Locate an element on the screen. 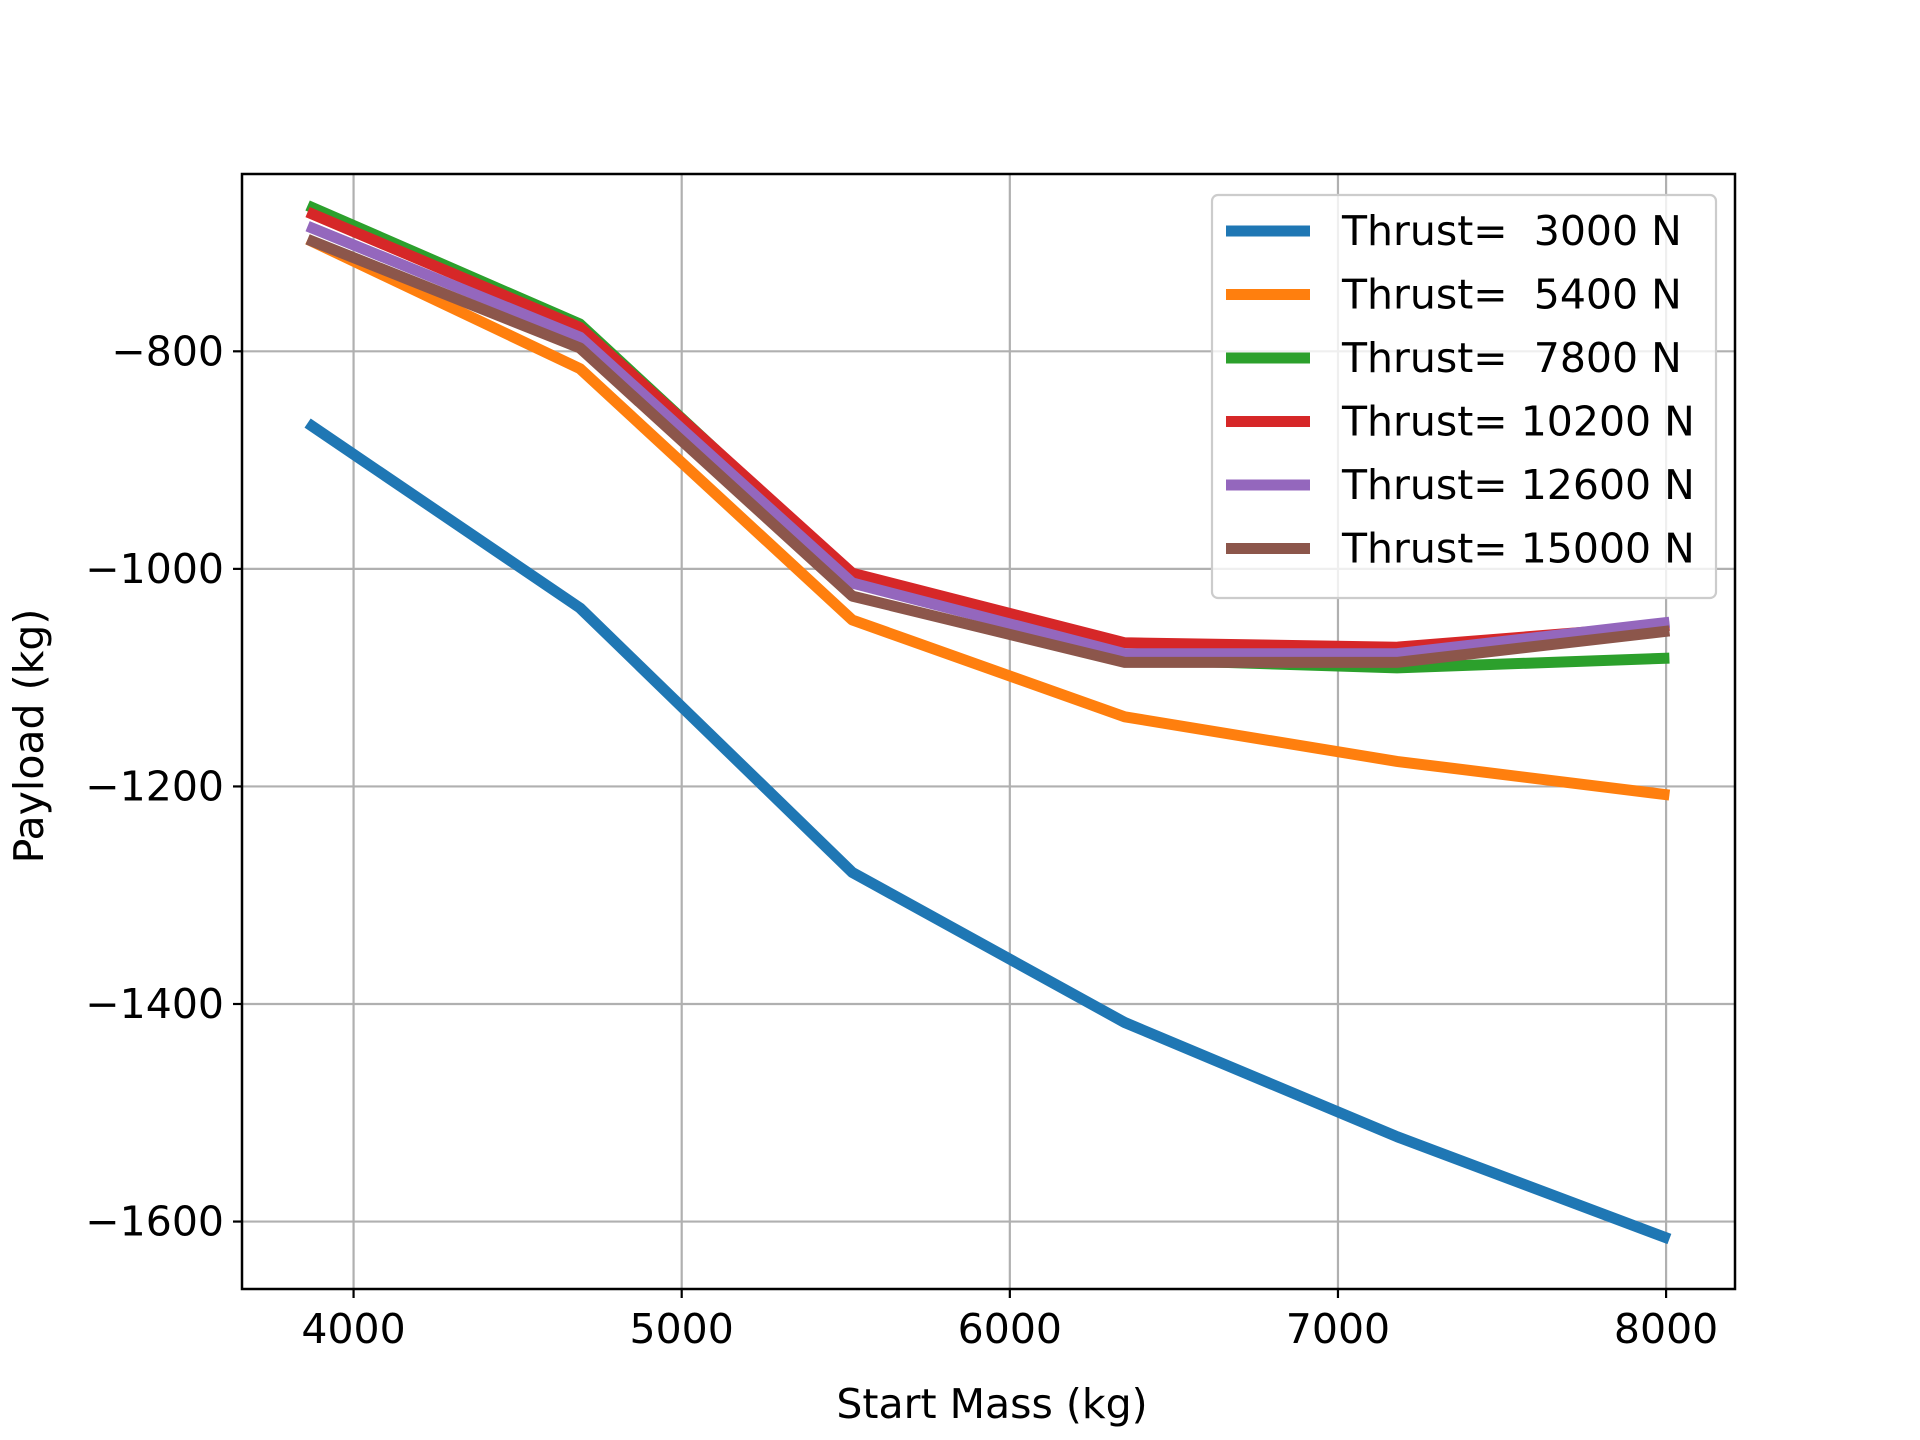 Image resolution: width=1920 pixels, height=1440 pixels. y-tick-label: −1400 is located at coordinates (154, 1004).